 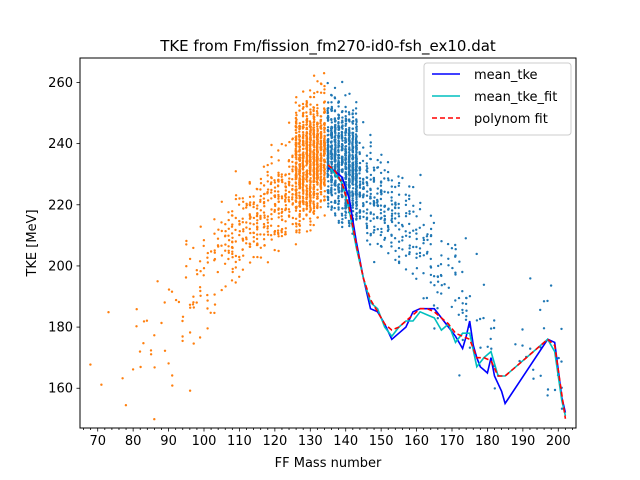 What do you see at coordinates (328, 438) in the screenshot?
I see `x-axis: 70 80 90 100 110 120 130 140 150 160 170 180 190 200` at bounding box center [328, 438].